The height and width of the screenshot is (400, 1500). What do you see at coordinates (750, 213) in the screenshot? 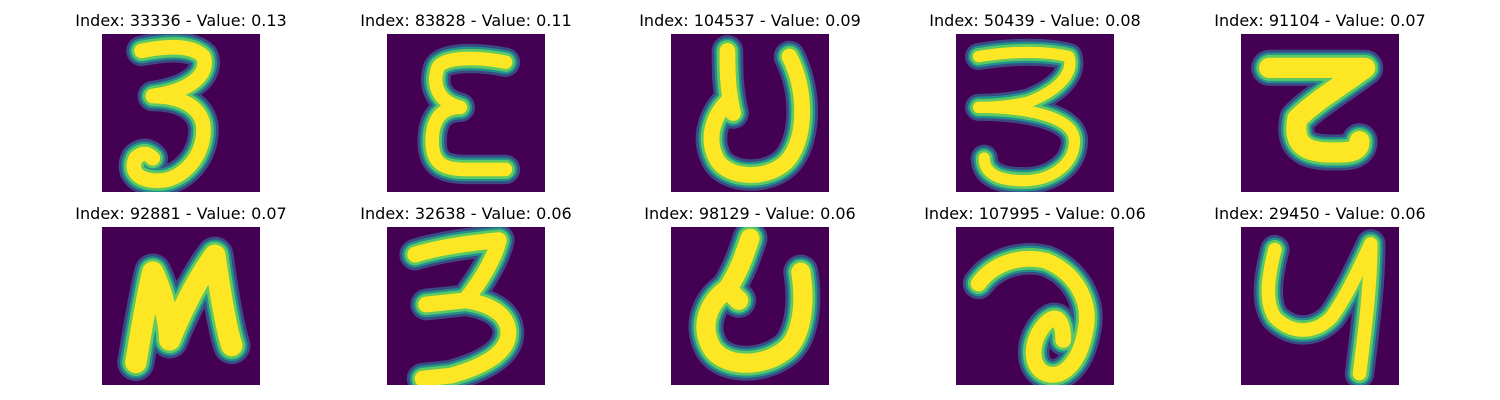
I see `panel-title: Index: 98129 - Value: 0.06` at bounding box center [750, 213].